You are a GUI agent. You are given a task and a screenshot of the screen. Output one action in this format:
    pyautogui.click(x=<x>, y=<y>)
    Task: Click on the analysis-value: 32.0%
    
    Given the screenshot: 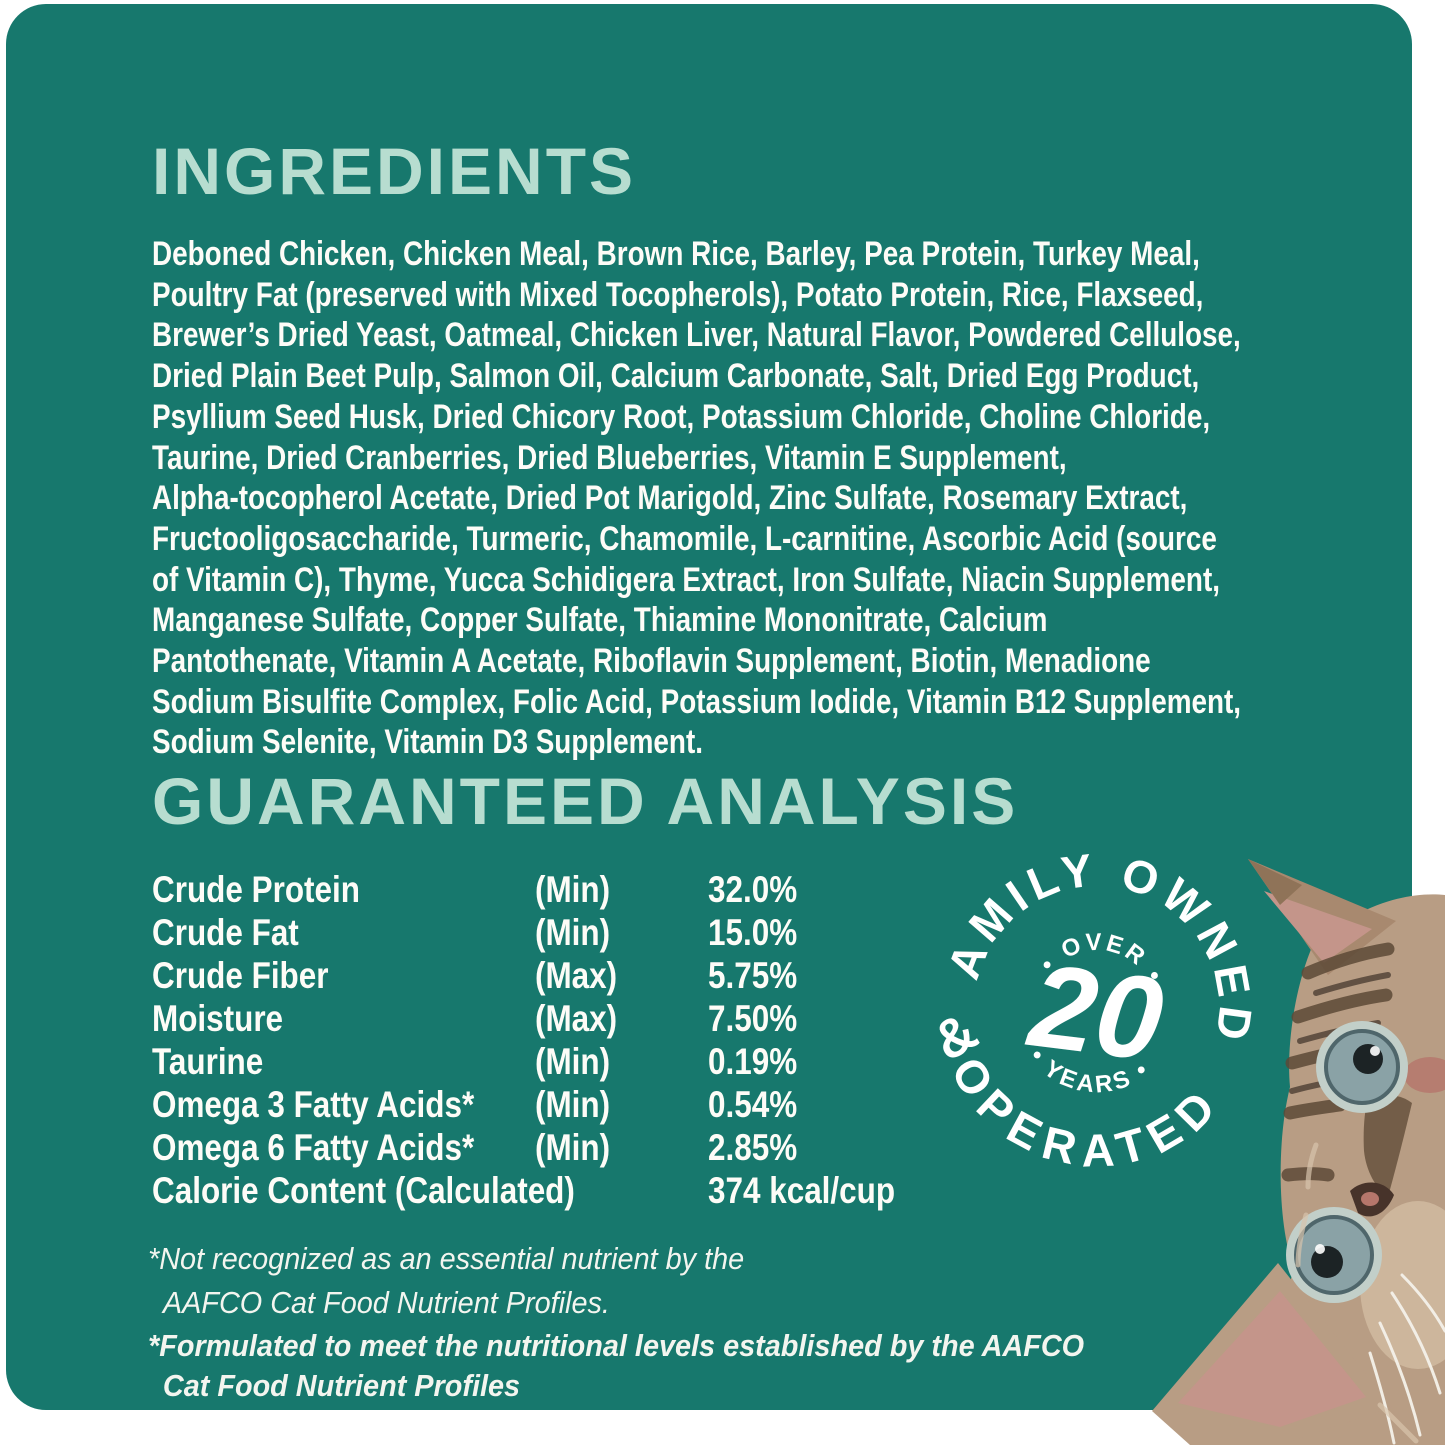 What is the action you would take?
    pyautogui.click(x=753, y=889)
    